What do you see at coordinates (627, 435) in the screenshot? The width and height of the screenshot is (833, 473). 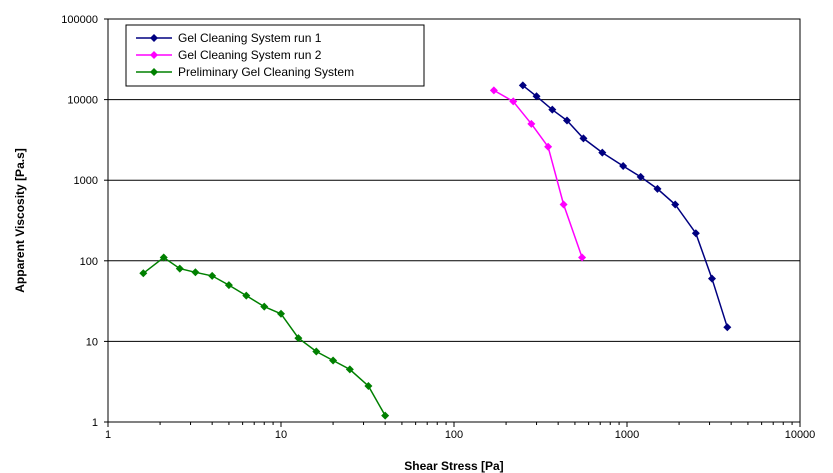 I see `x-tick-label: 1000` at bounding box center [627, 435].